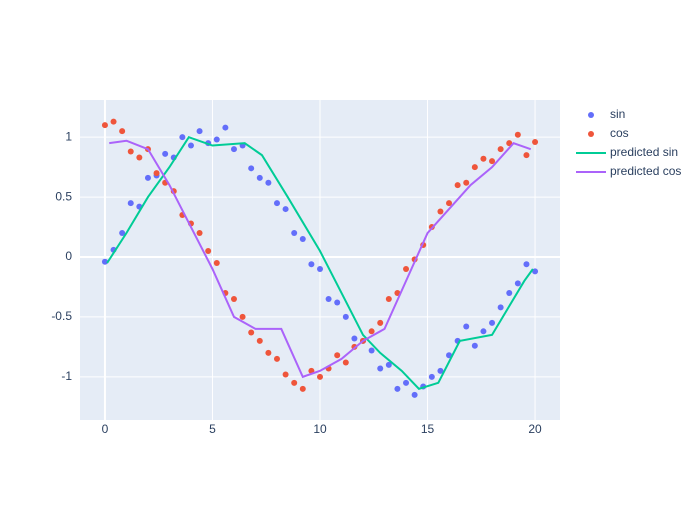 The height and width of the screenshot is (505, 700). I want to click on y-tick-label: 0.5, so click(63, 196).